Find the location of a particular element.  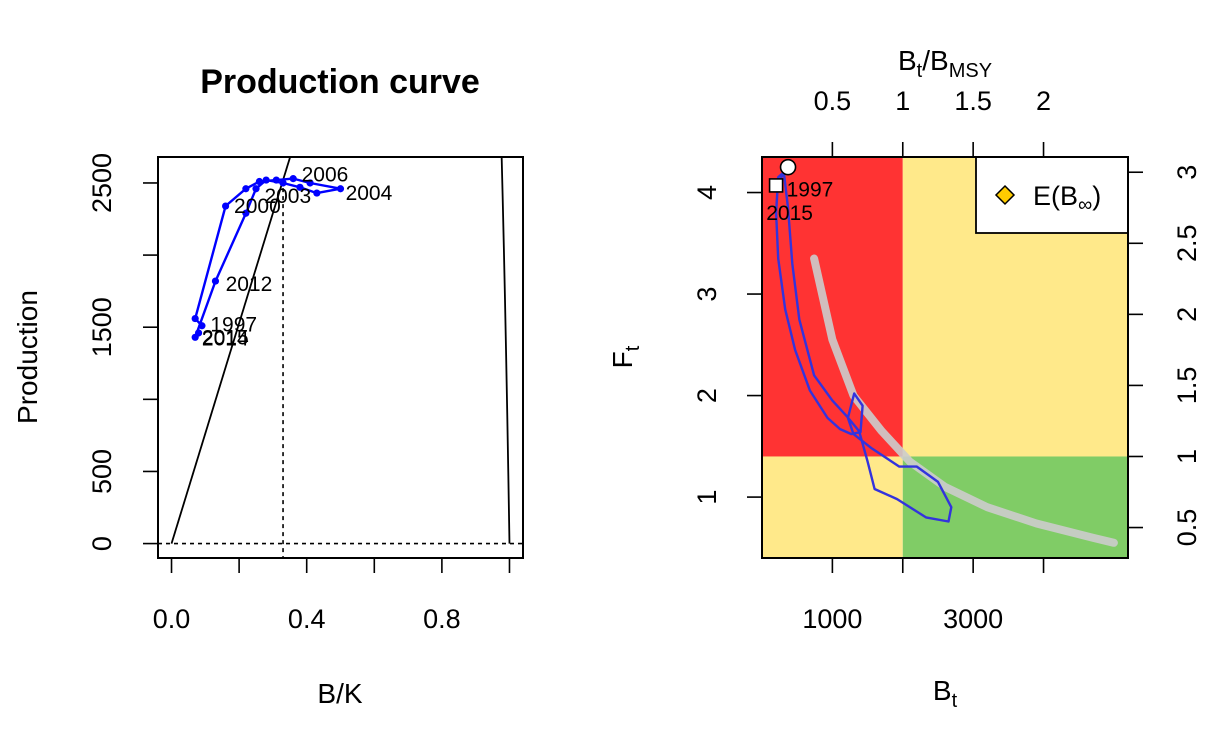

y-axis: 0 500 1500 2500 is located at coordinates (123, 352).